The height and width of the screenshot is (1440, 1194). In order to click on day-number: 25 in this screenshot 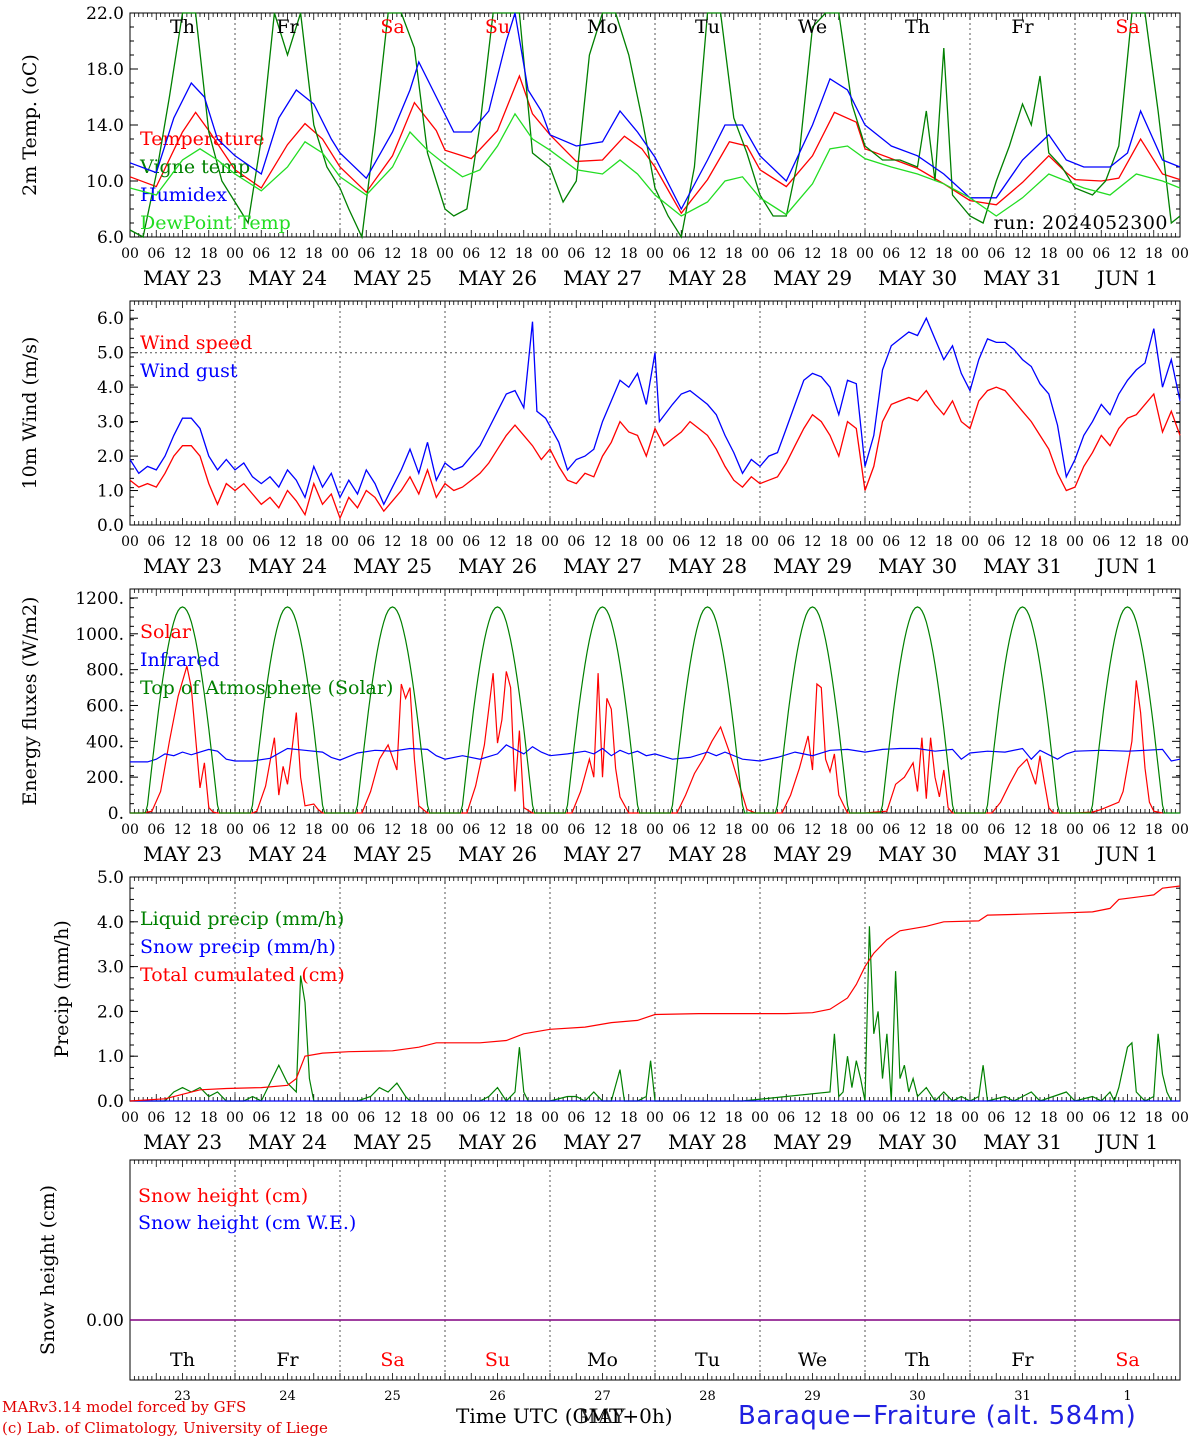, I will do `click(392, 1396)`.